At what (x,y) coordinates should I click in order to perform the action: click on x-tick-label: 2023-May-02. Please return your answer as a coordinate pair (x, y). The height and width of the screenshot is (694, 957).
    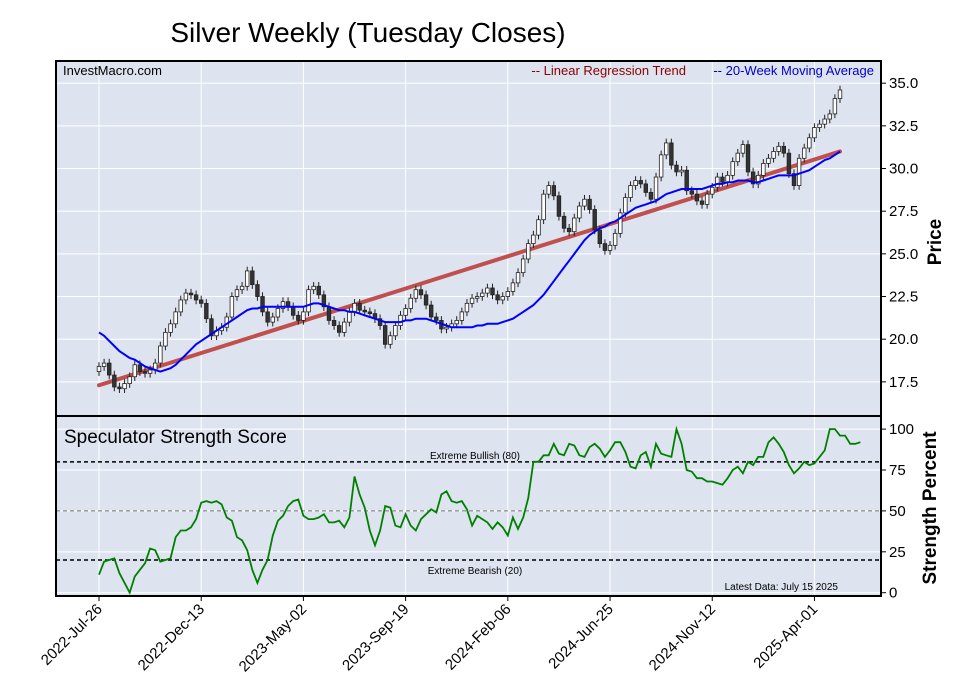
    Looking at the image, I should click on (273, 638).